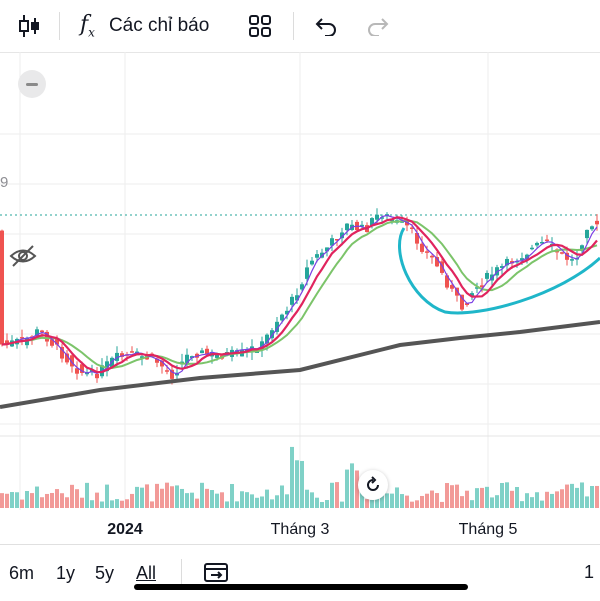  What do you see at coordinates (488, 529) in the screenshot?
I see `x-tick-label: Tháng 5` at bounding box center [488, 529].